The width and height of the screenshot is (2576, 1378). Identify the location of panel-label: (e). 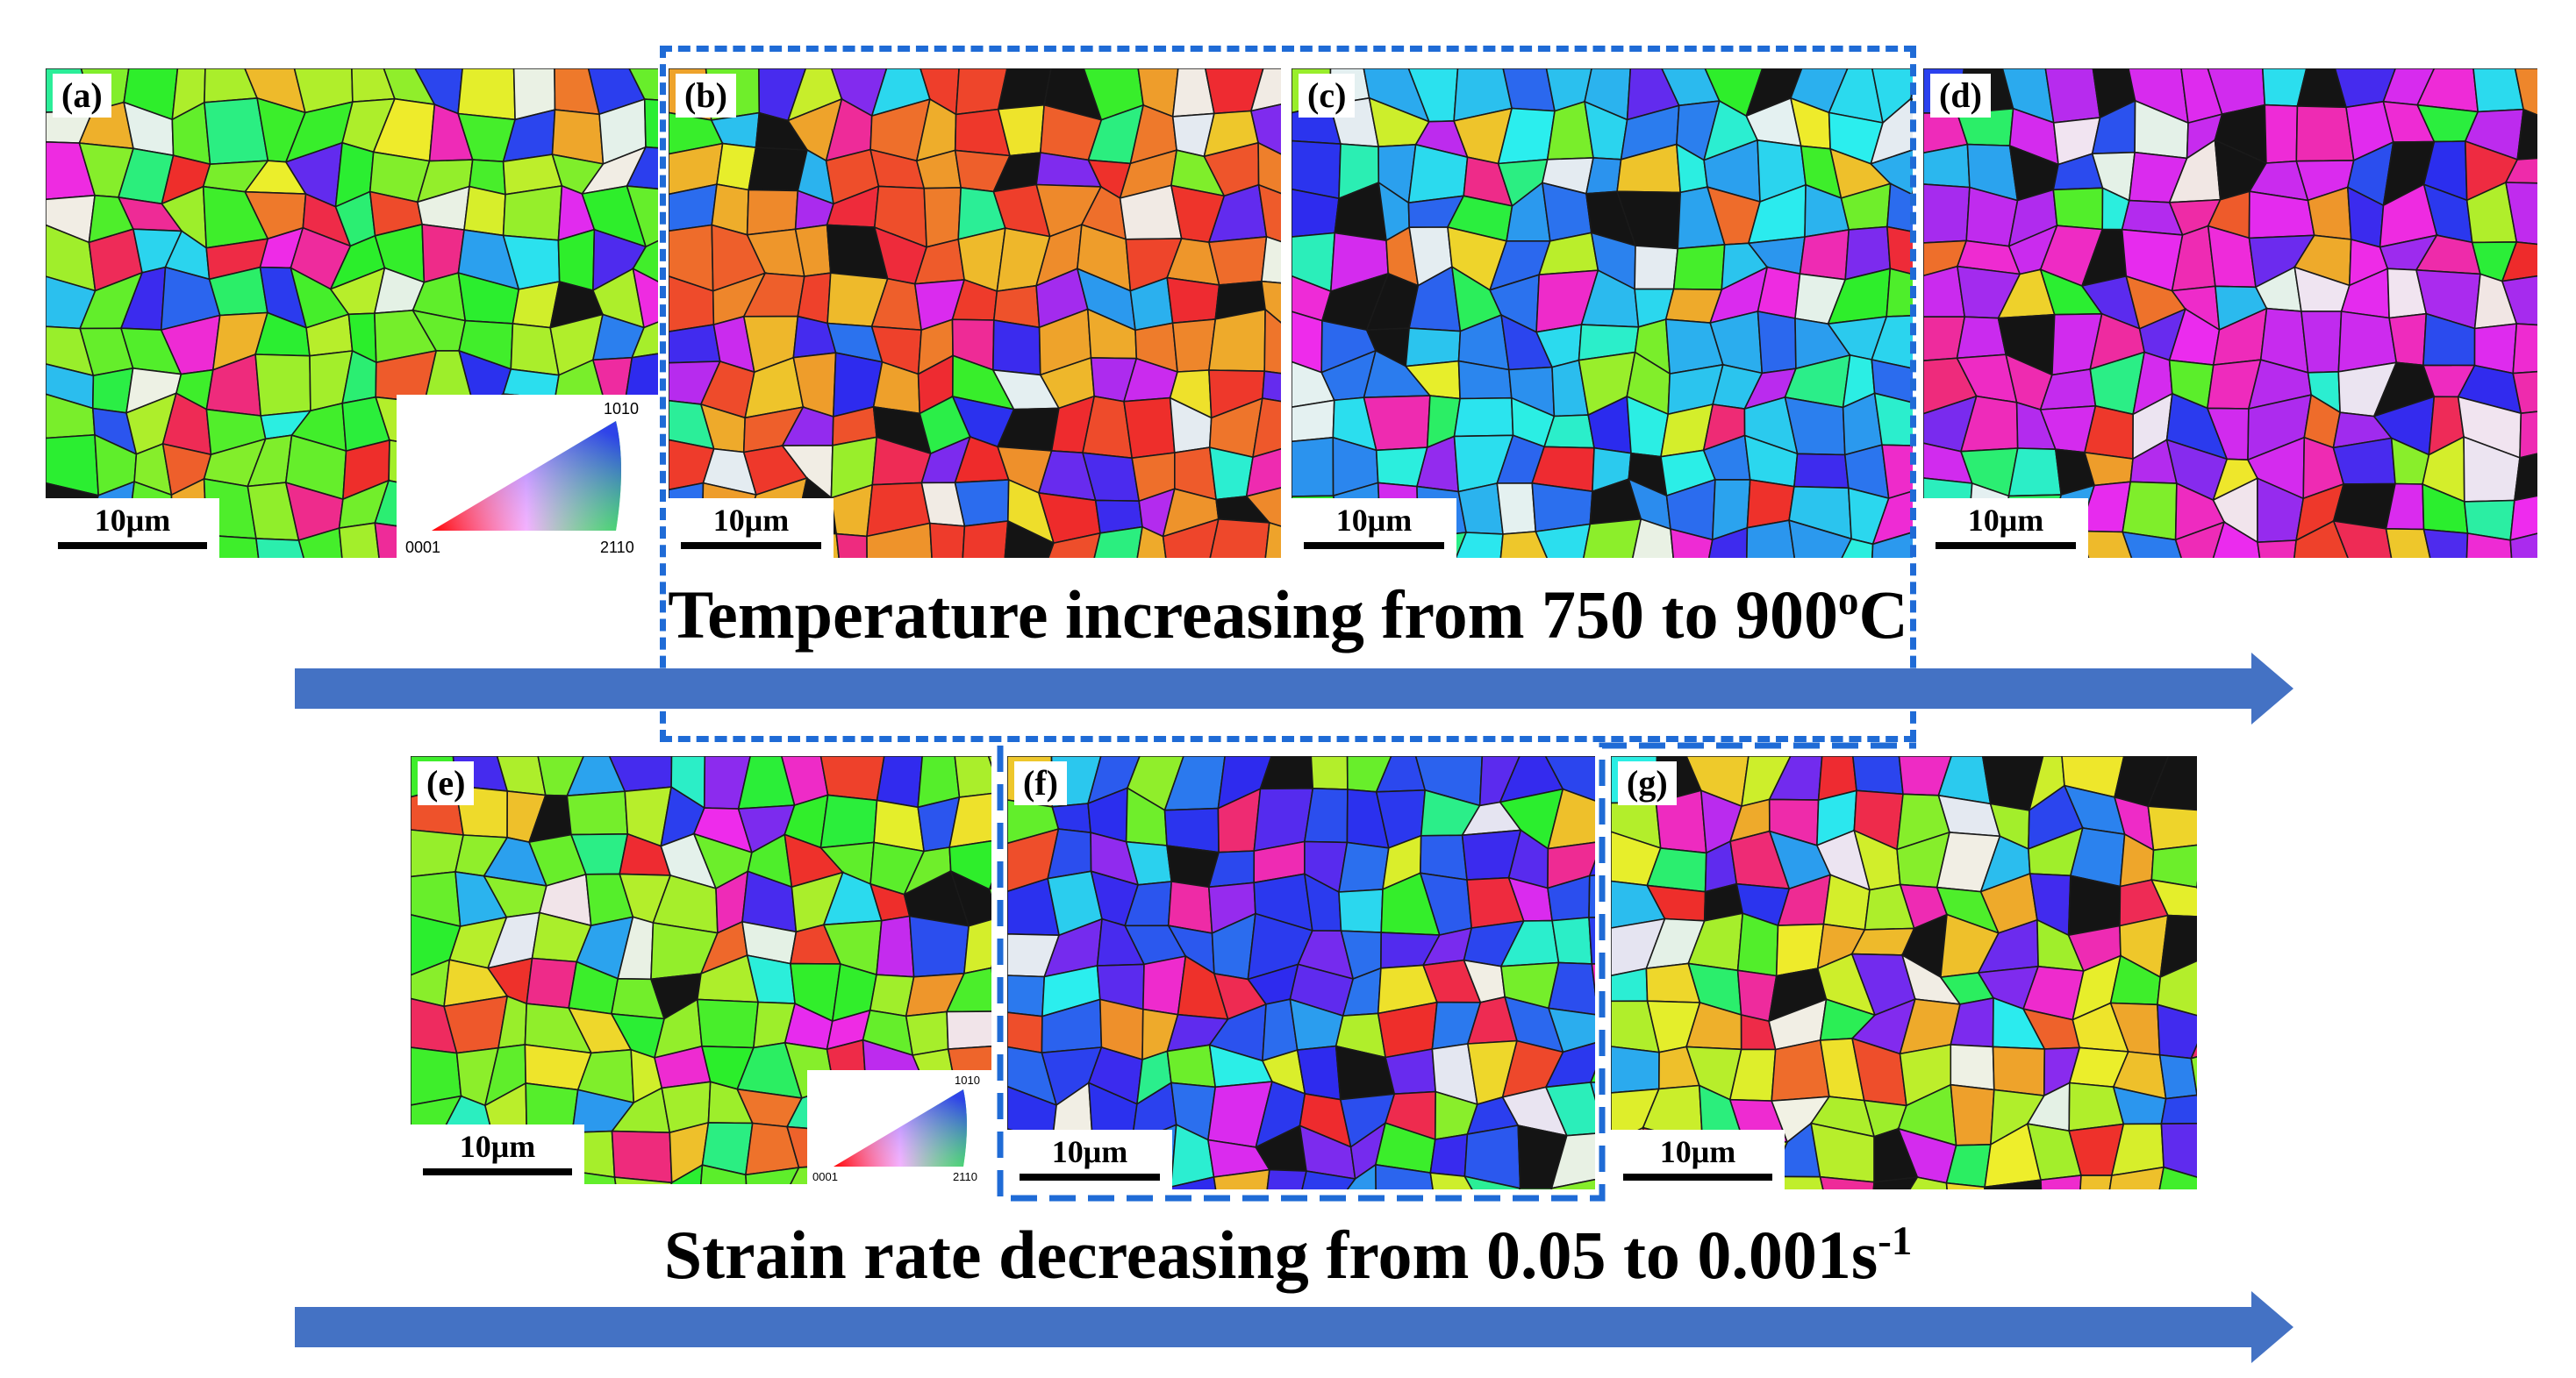
(446, 783).